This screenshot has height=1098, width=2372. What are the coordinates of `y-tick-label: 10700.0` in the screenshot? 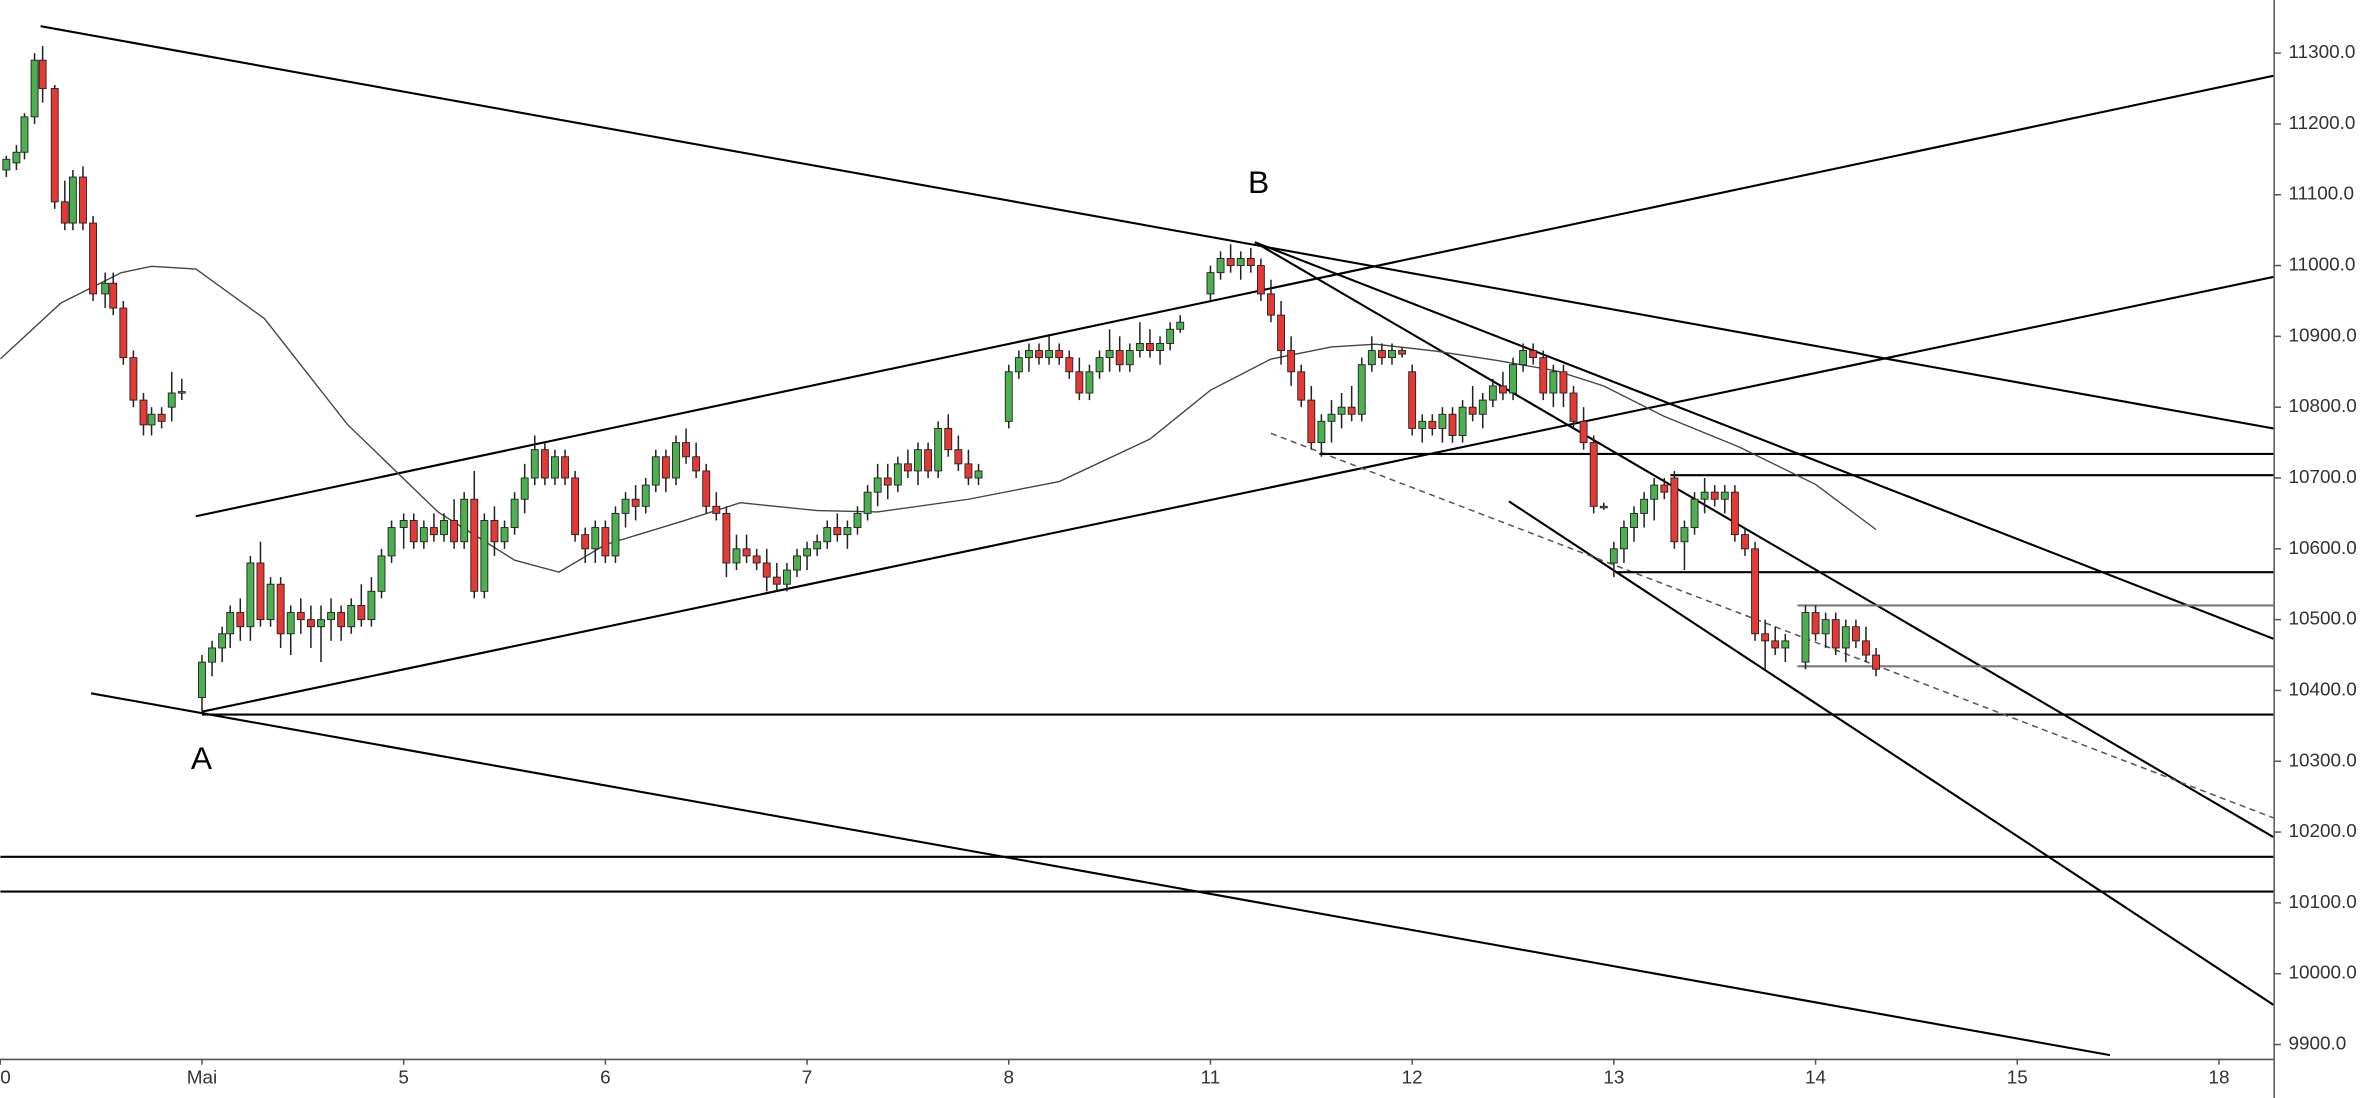 It's located at (2323, 477).